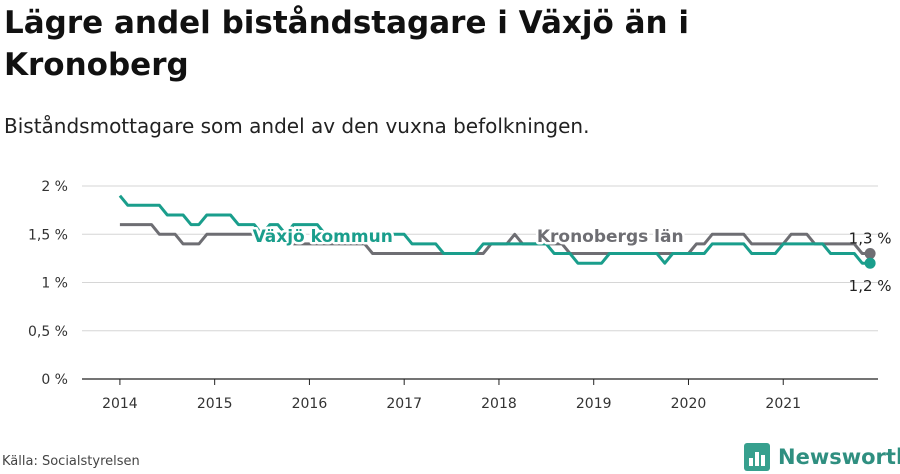  I want to click on series-label-kronoberg: Kronobergs län, so click(610, 237).